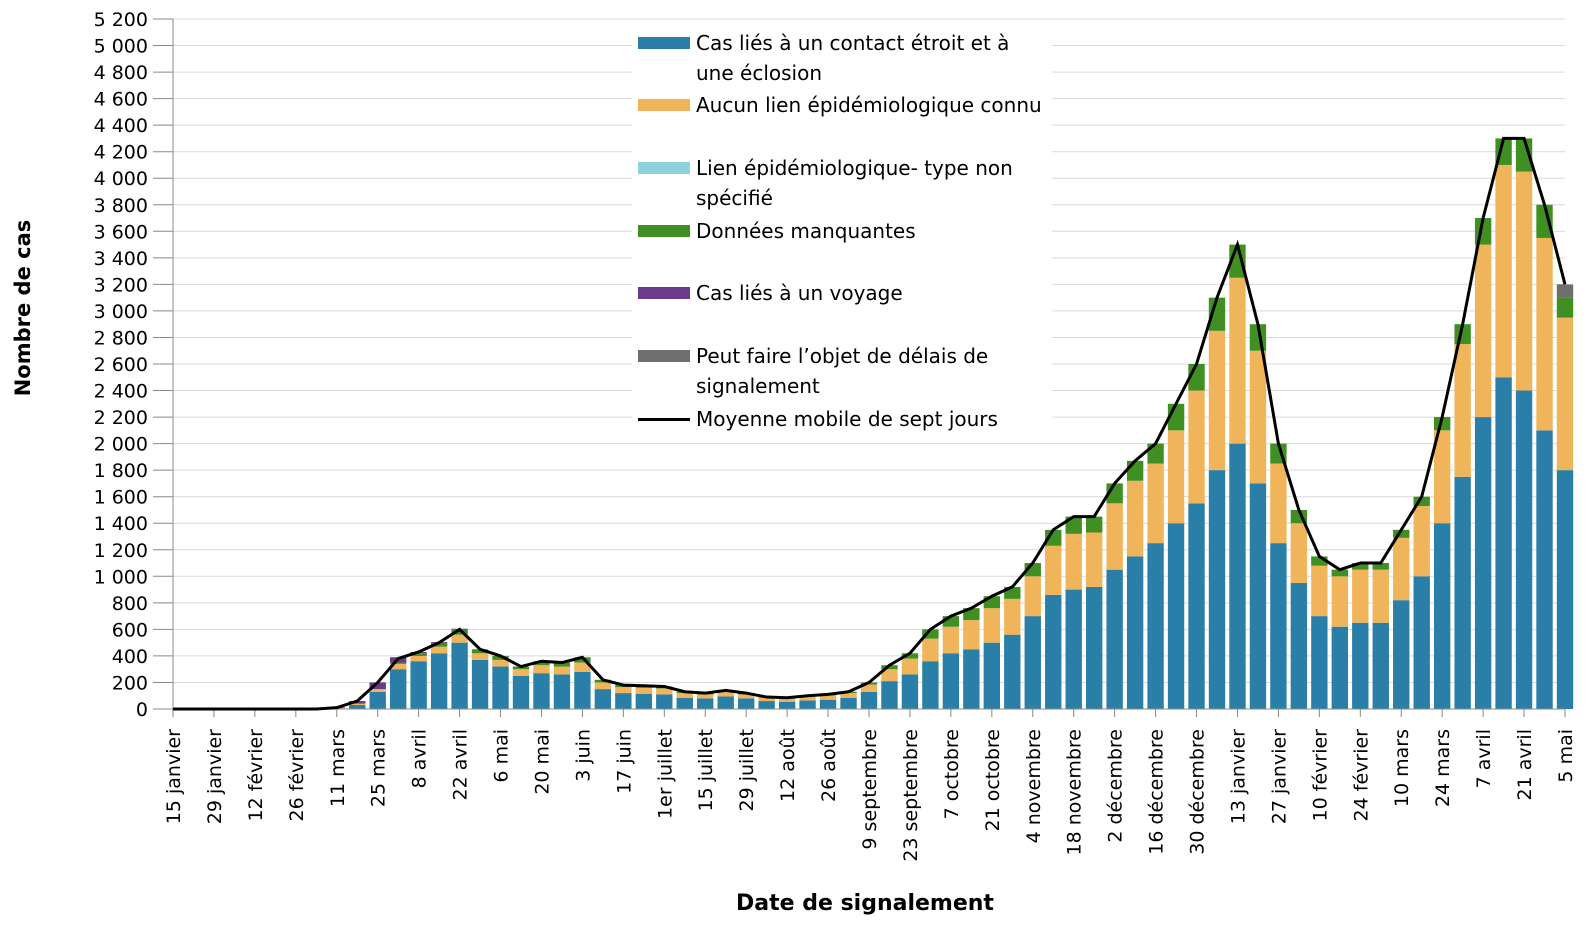 The image size is (1591, 930). I want to click on x-tick-label: 18 novembre, so click(1075, 792).